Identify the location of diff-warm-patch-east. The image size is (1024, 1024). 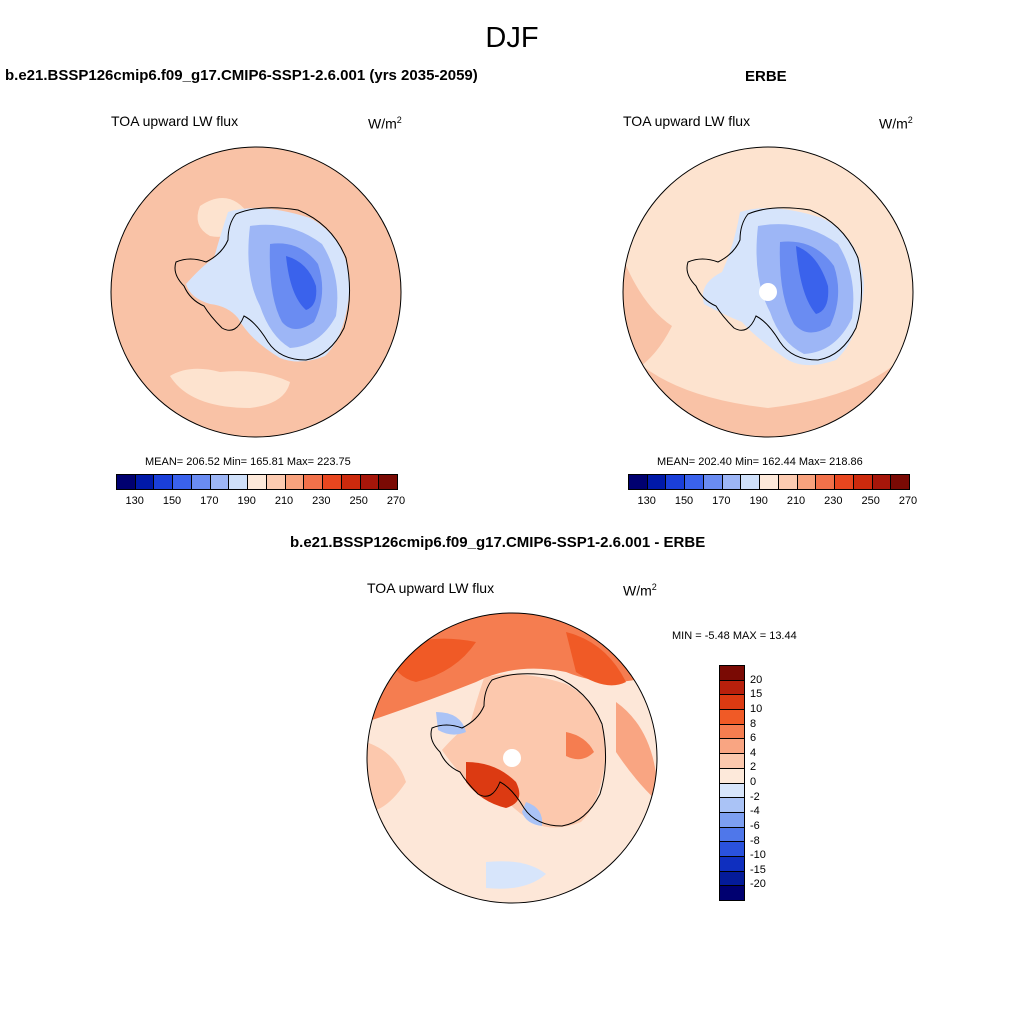
(580, 746).